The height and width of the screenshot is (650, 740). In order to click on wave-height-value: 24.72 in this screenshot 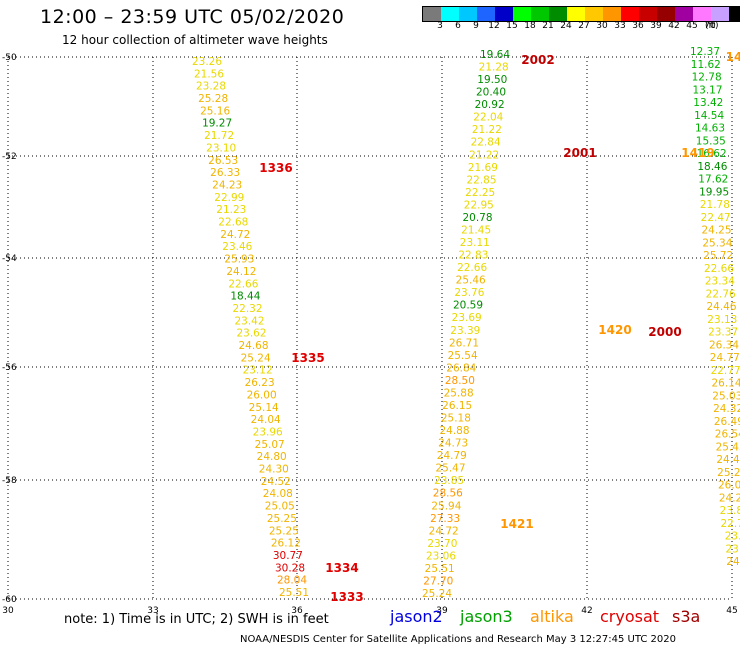, I will do `click(444, 531)`.